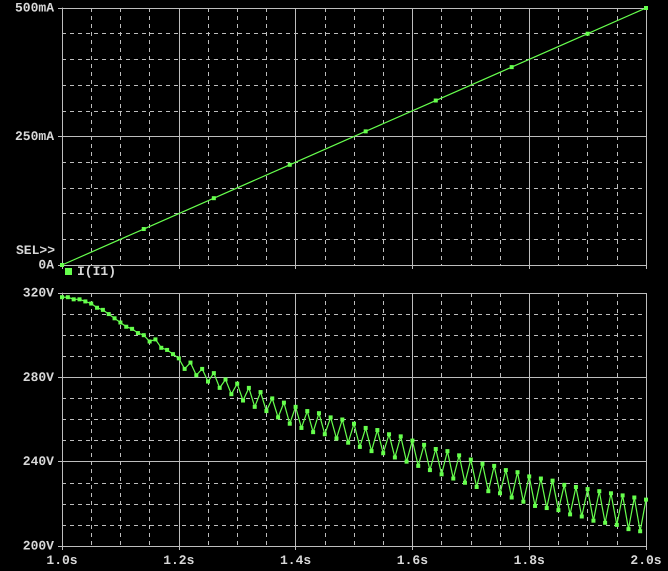  What do you see at coordinates (296, 560) in the screenshot?
I see `x-tick-label: 1.4s` at bounding box center [296, 560].